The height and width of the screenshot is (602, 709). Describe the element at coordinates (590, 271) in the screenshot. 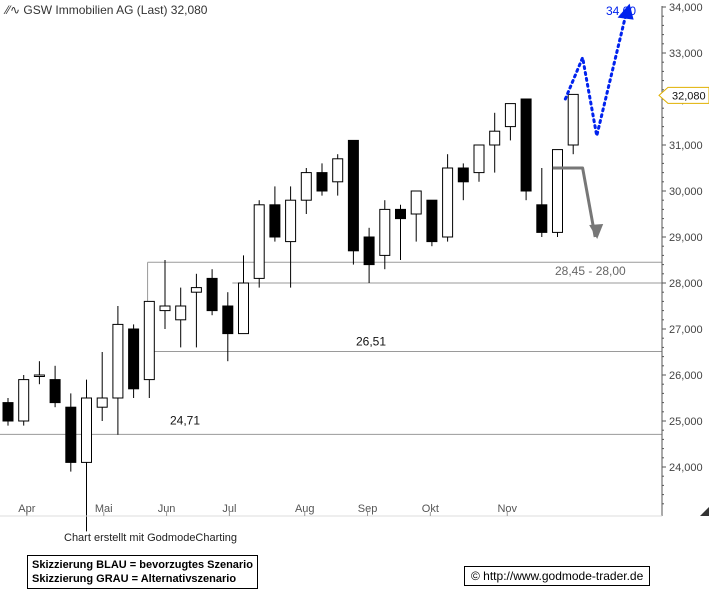

I see `level-label: 28,45 - 28,00` at that location.